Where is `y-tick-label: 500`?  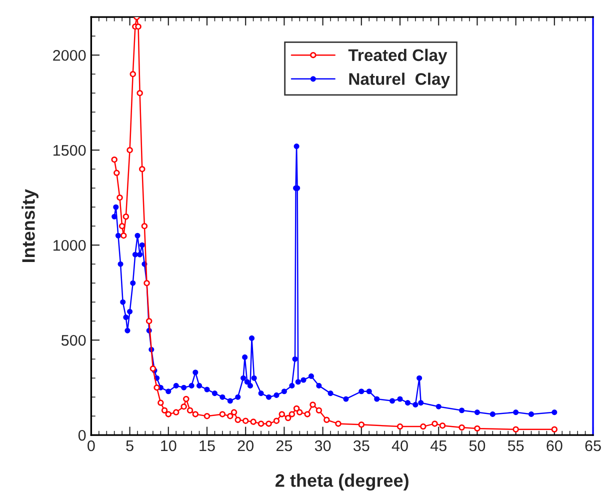 y-tick-label: 500 is located at coordinates (73, 340).